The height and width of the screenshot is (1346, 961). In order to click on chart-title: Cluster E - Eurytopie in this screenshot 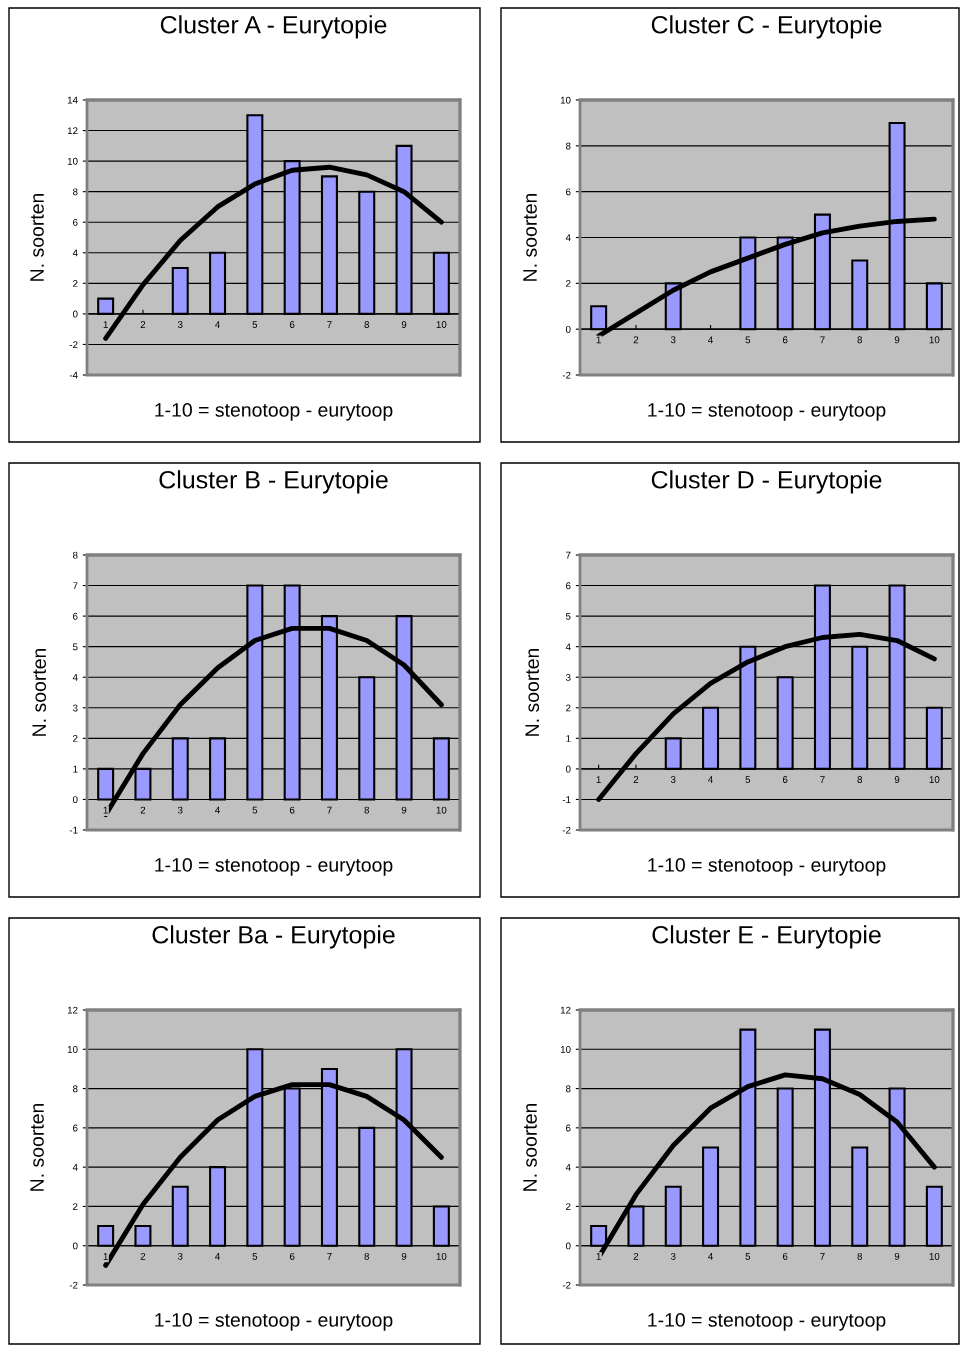, I will do `click(766, 937)`.